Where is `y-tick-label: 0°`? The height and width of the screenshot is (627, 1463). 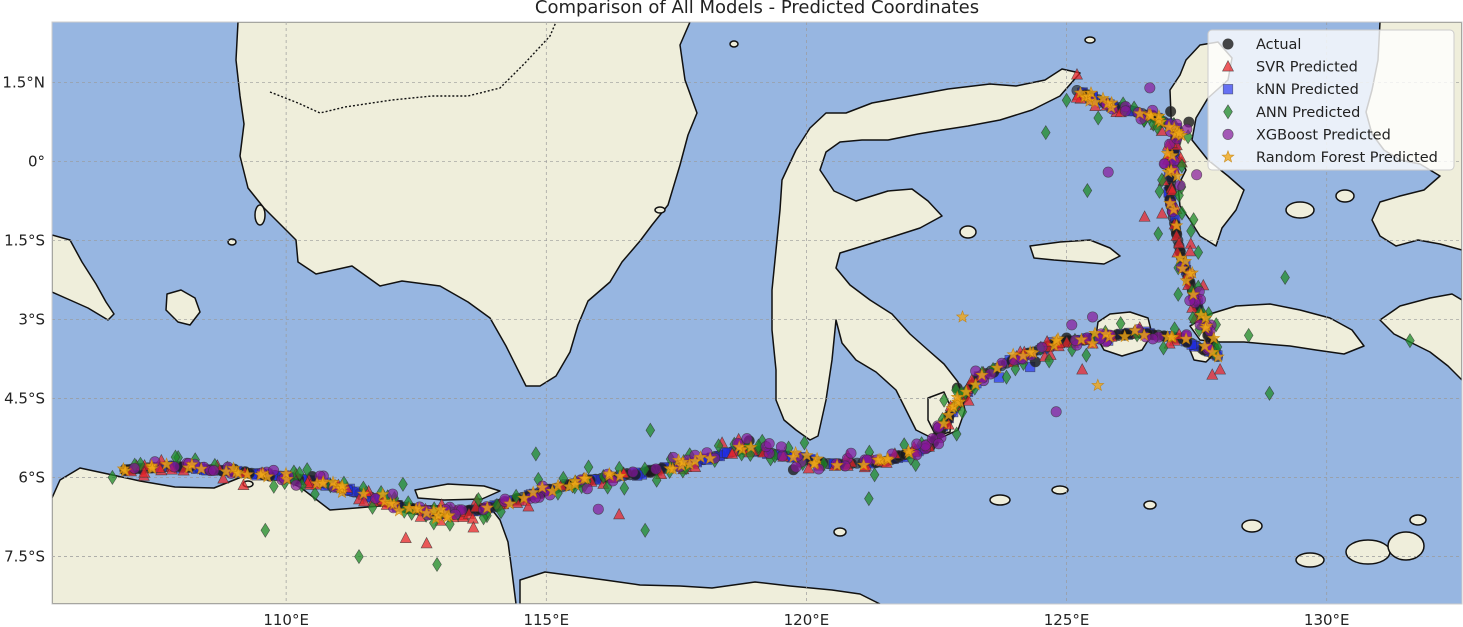
y-tick-label: 0° is located at coordinates (36, 162).